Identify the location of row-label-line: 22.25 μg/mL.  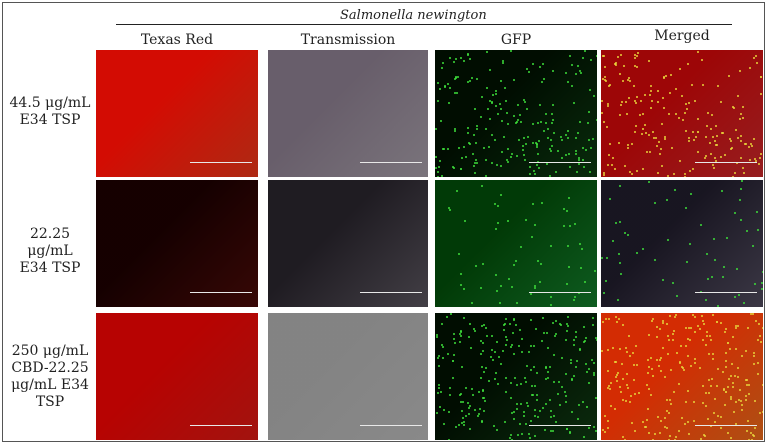
(50, 242).